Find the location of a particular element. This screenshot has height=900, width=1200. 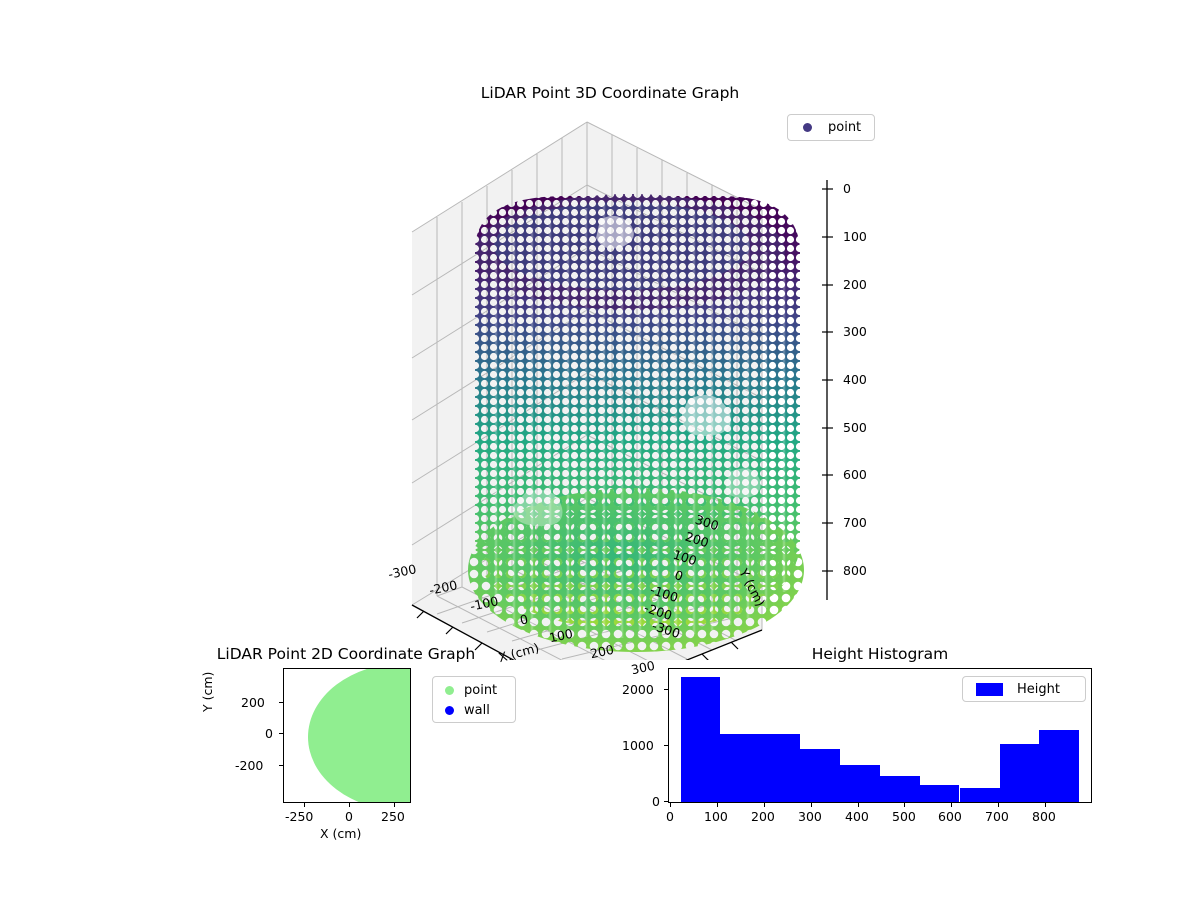

plot-2d-ytick-label: 0 is located at coordinates (269, 733).